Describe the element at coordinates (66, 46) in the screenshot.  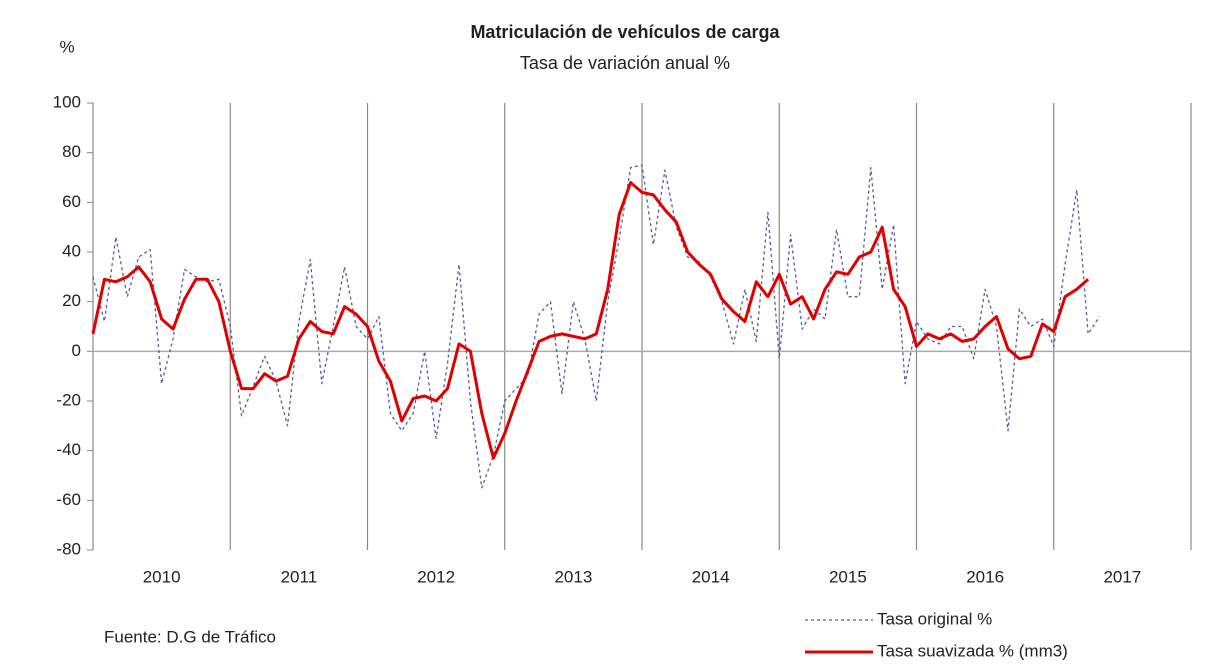
I see `y-axis-label: %` at that location.